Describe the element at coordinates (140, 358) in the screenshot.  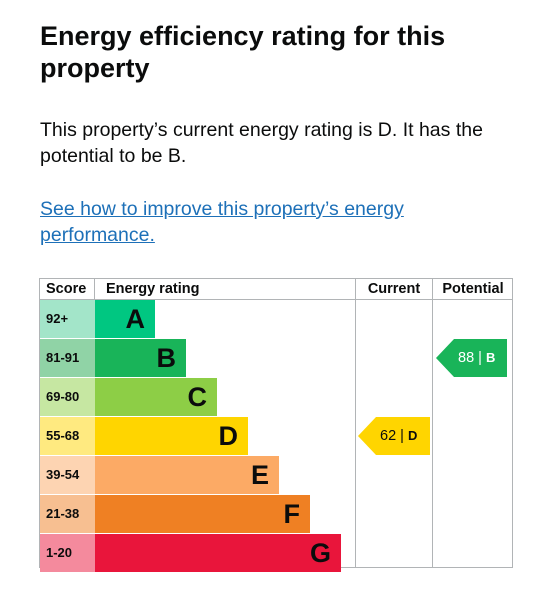
I see `band-bar-b: B` at that location.